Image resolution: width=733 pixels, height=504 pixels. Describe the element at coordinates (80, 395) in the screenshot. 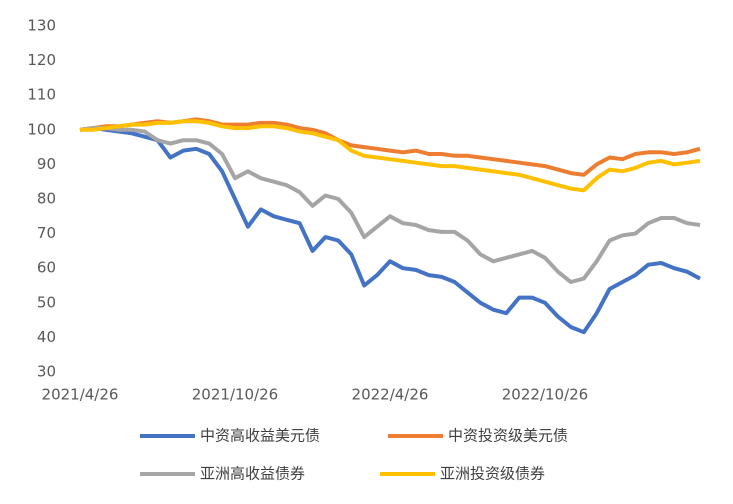

I see `x-tick-label: 2021/4/26` at that location.